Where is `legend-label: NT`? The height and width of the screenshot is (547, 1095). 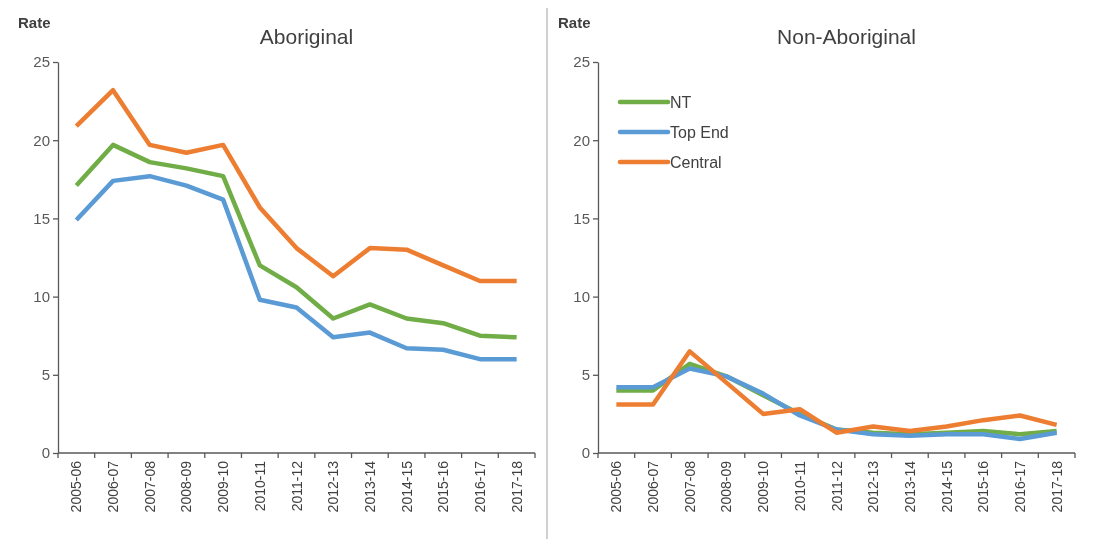
legend-label: NT is located at coordinates (681, 102).